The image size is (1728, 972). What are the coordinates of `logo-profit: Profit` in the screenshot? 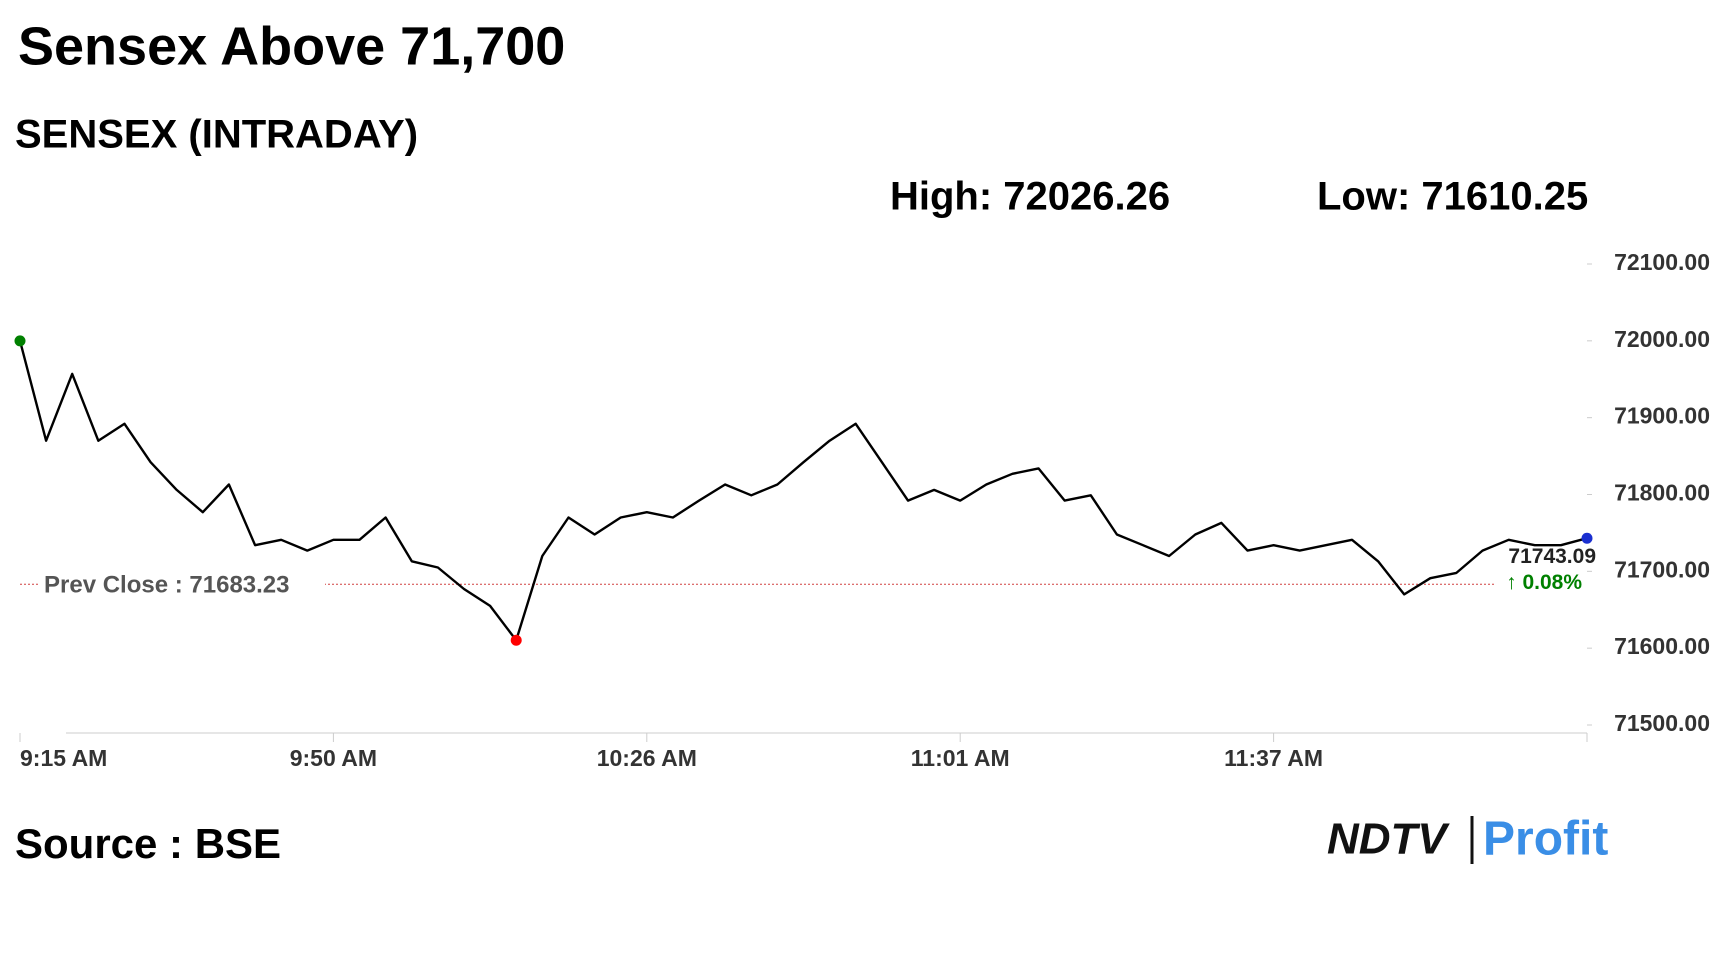 It's located at (1545, 839).